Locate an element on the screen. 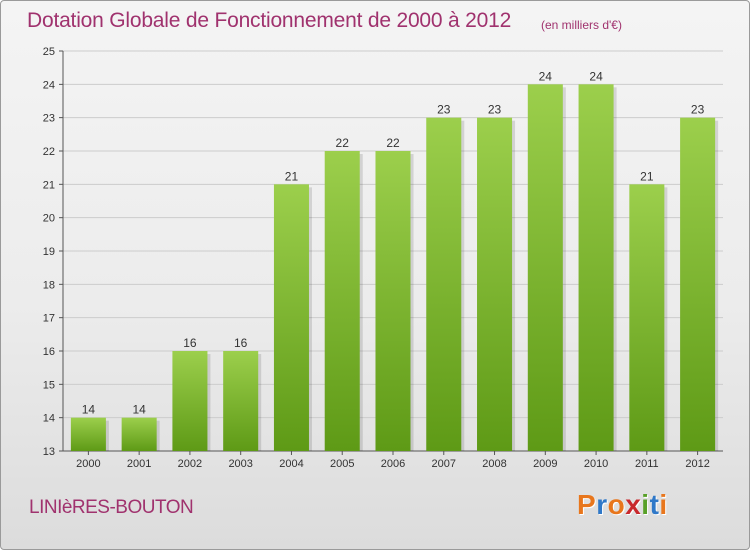 This screenshot has height=550, width=750. bar-2004 is located at coordinates (291, 318).